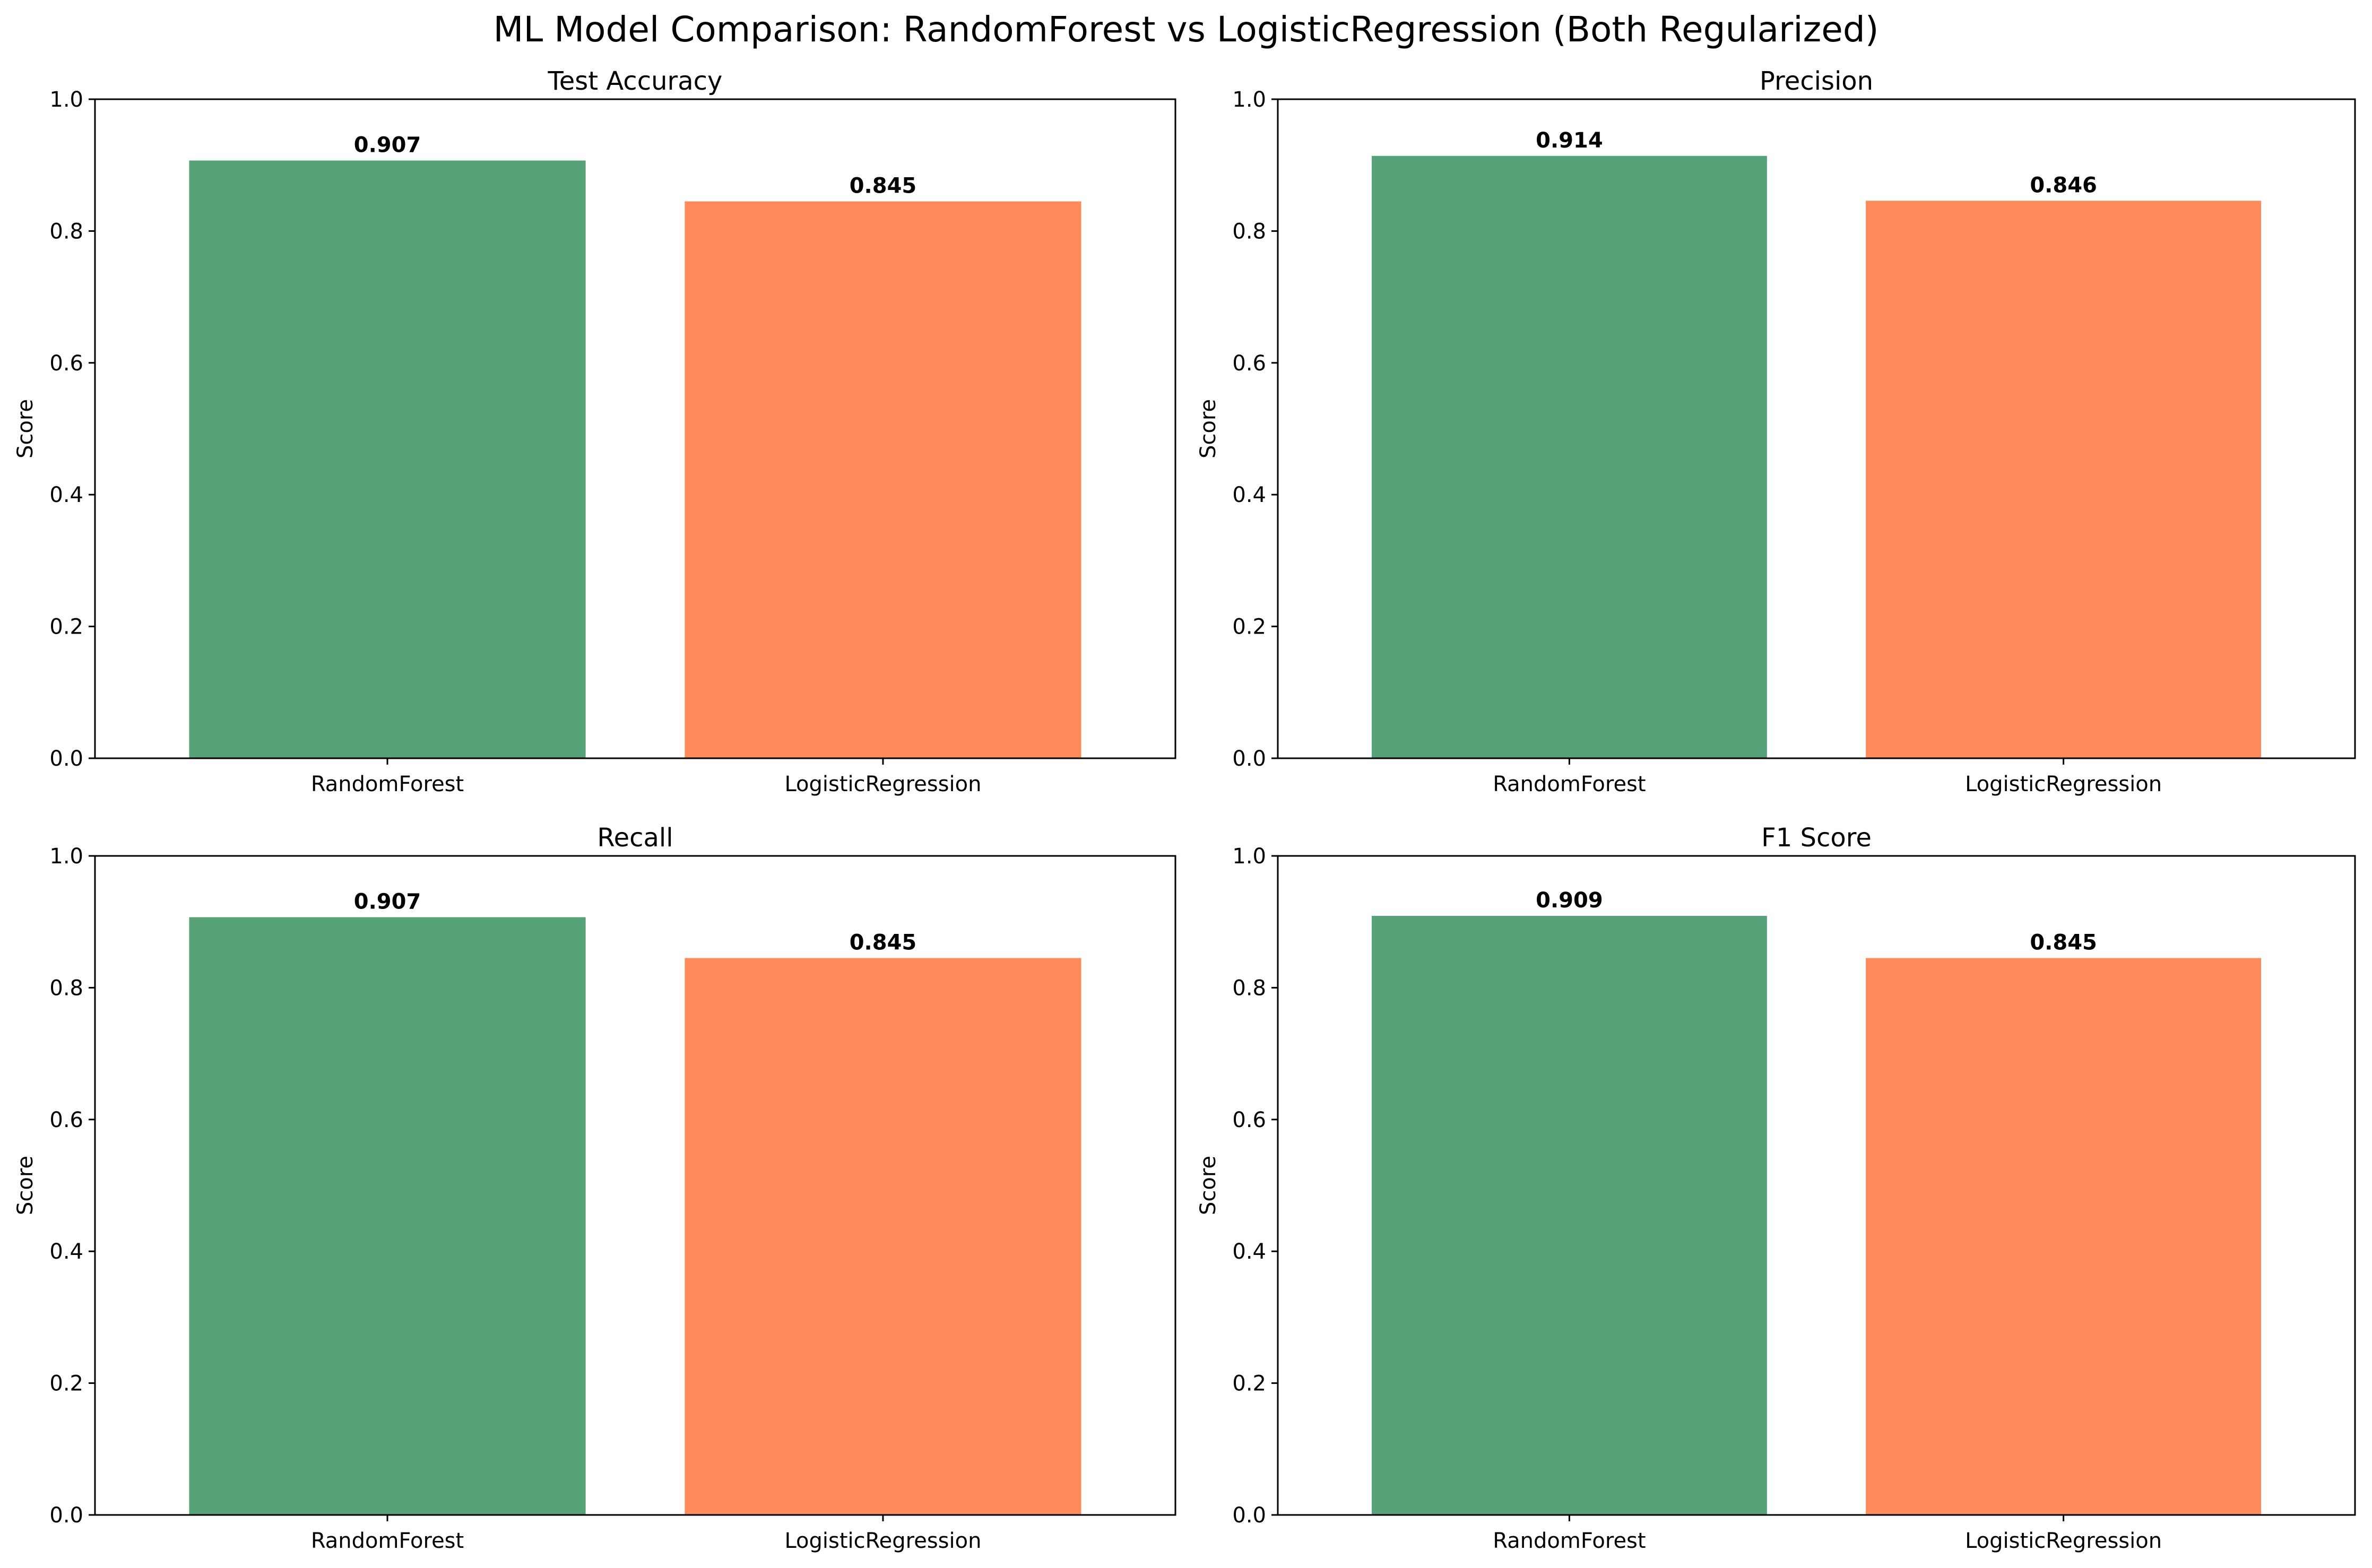  I want to click on subplot-title: Test Accuracy, so click(635, 81).